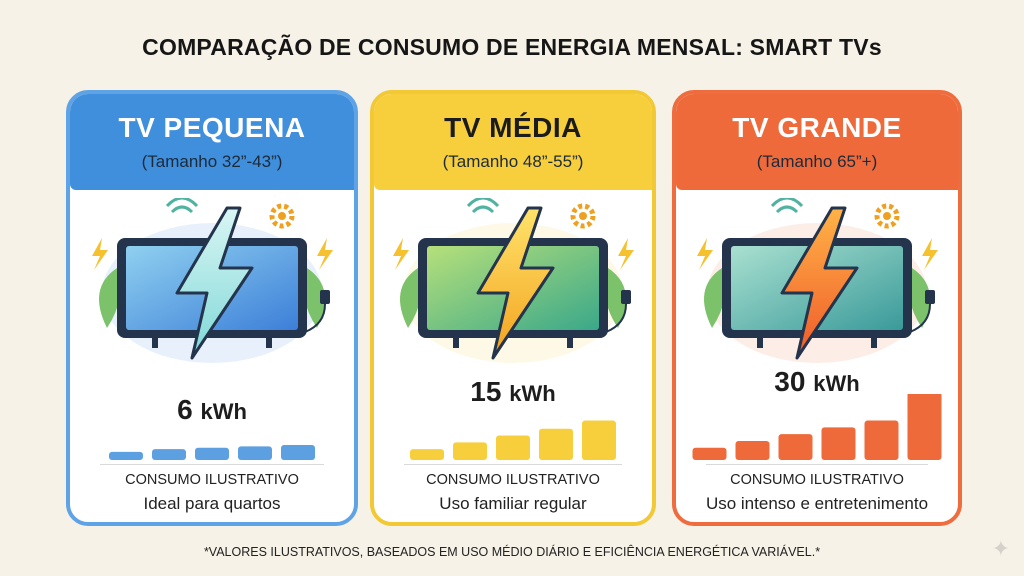  Describe the element at coordinates (513, 161) in the screenshot. I see `card-size: (Tamanho 48”-55”)` at that location.